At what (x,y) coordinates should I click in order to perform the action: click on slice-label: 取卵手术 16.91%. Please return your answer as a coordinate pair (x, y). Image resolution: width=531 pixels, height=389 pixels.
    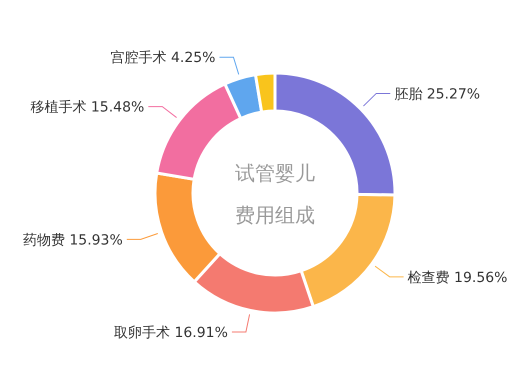
    Looking at the image, I should click on (171, 332).